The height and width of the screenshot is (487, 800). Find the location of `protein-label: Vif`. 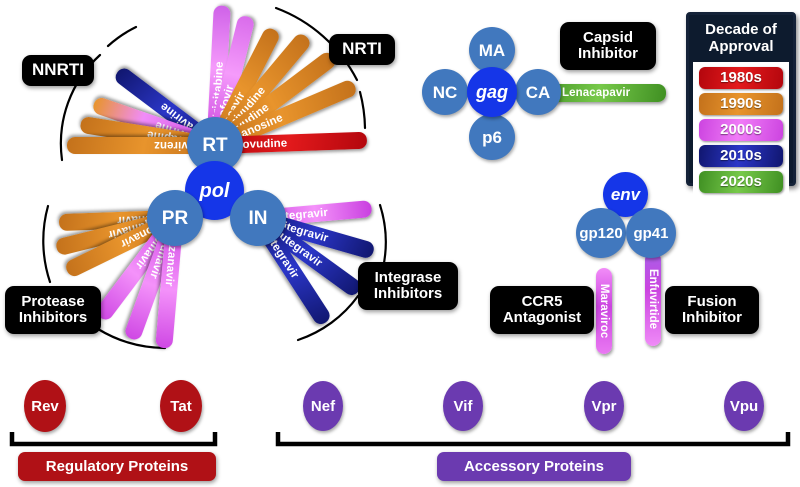

protein-label: Vif is located at coordinates (463, 406).